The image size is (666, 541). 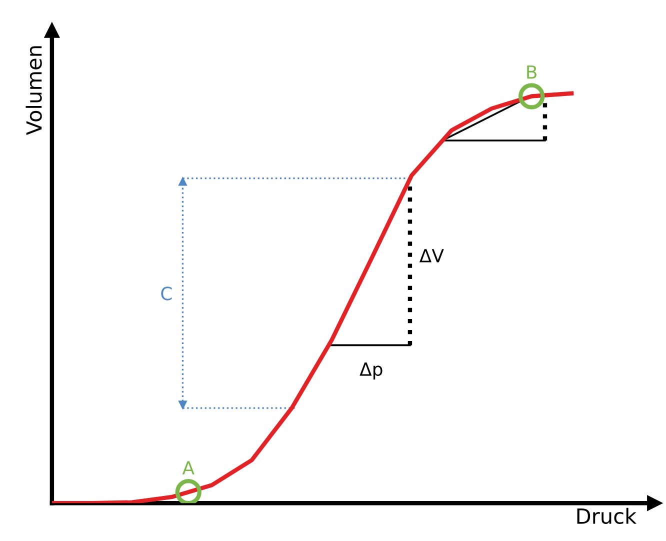 I want to click on annotation: A, so click(x=188, y=467).